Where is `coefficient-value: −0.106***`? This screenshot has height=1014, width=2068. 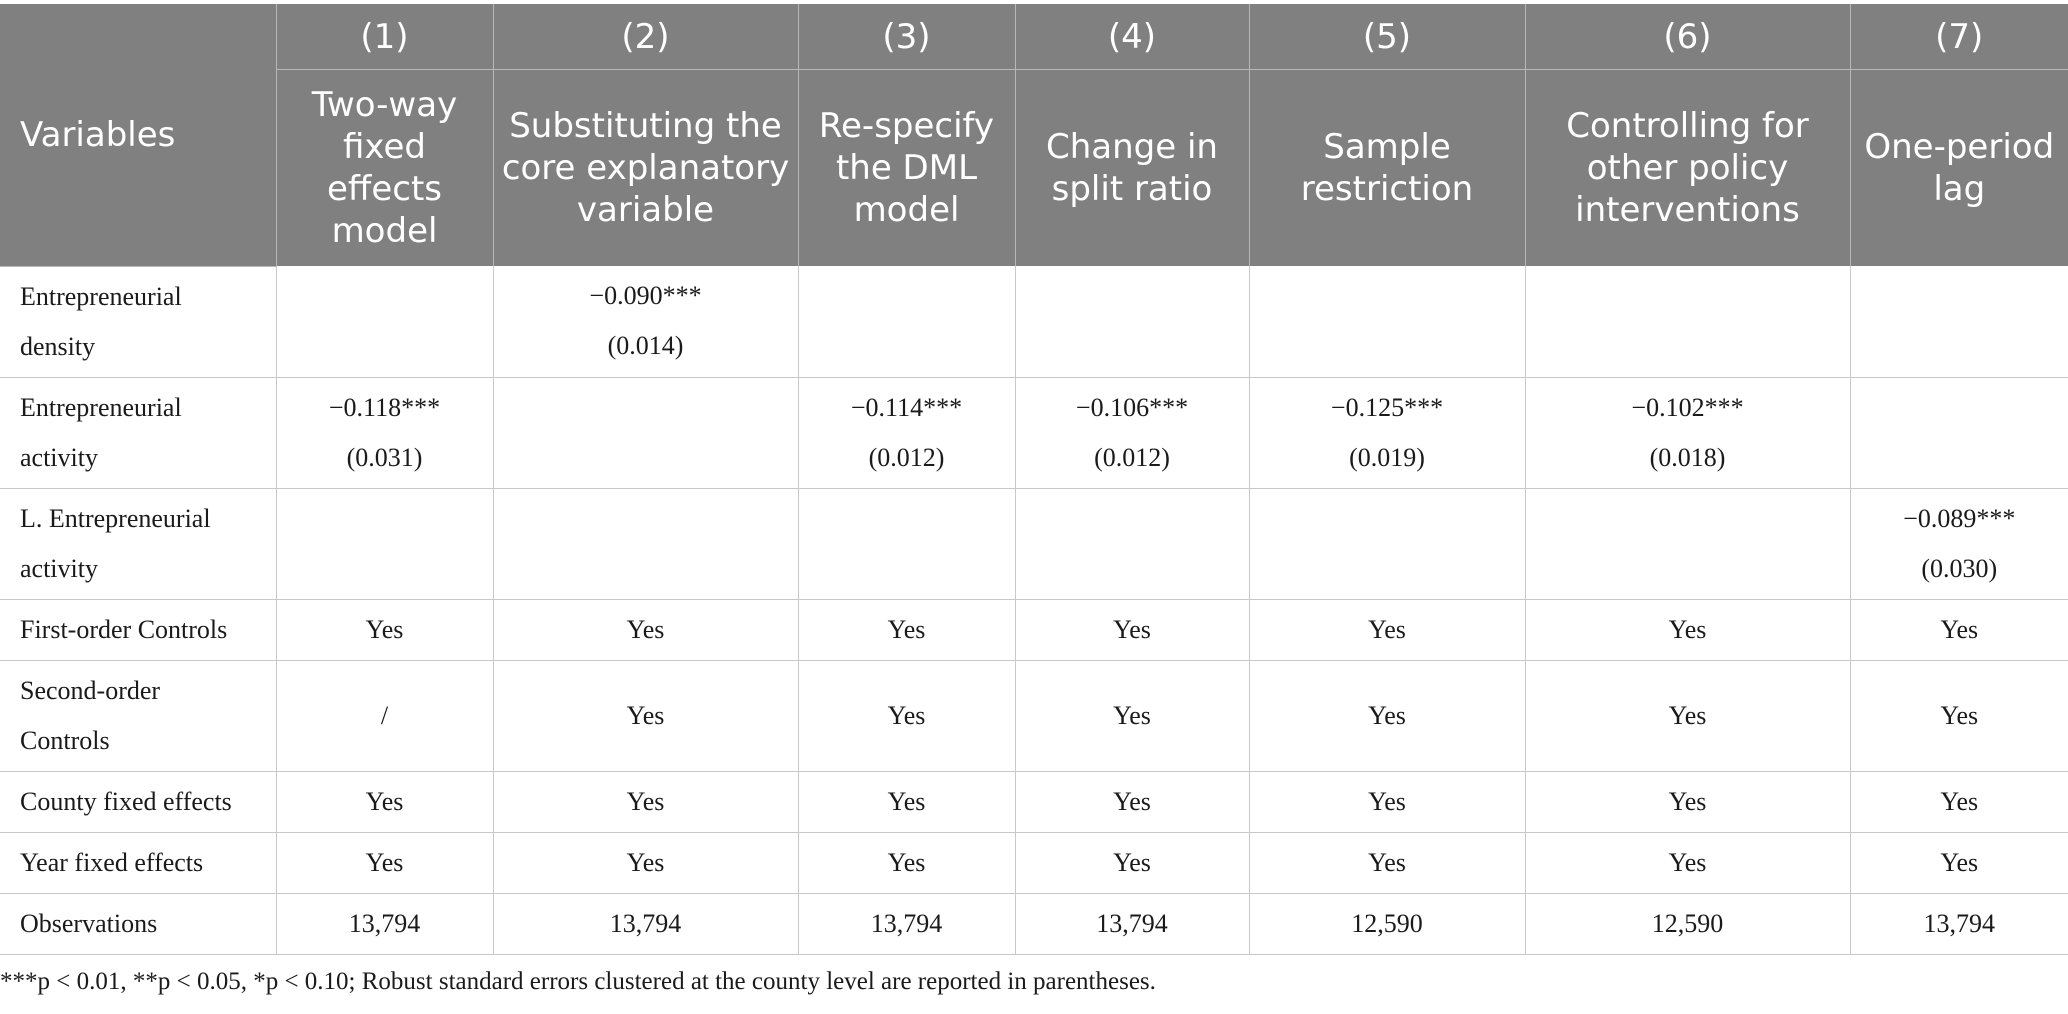
coefficient-value: −0.106*** is located at coordinates (1132, 407).